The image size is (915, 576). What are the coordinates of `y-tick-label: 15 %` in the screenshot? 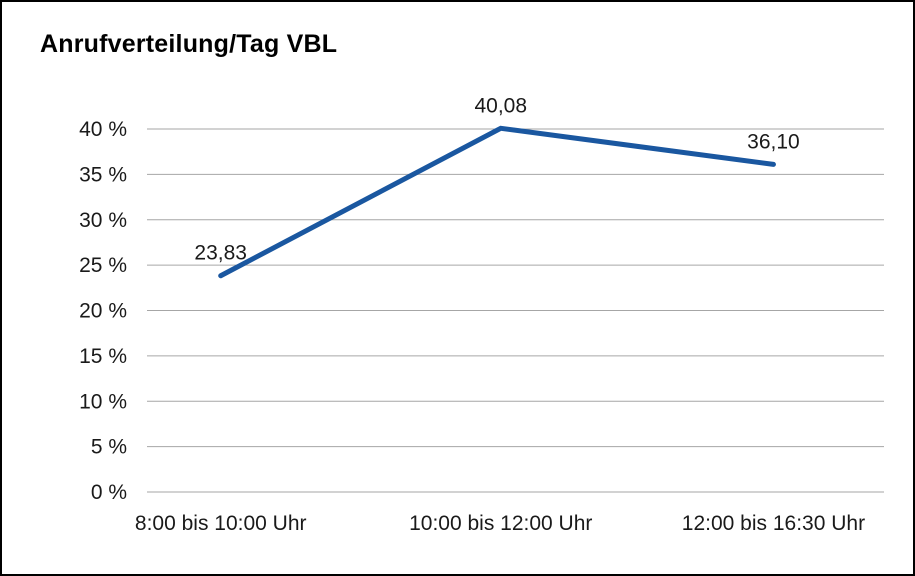 It's located at (103, 356).